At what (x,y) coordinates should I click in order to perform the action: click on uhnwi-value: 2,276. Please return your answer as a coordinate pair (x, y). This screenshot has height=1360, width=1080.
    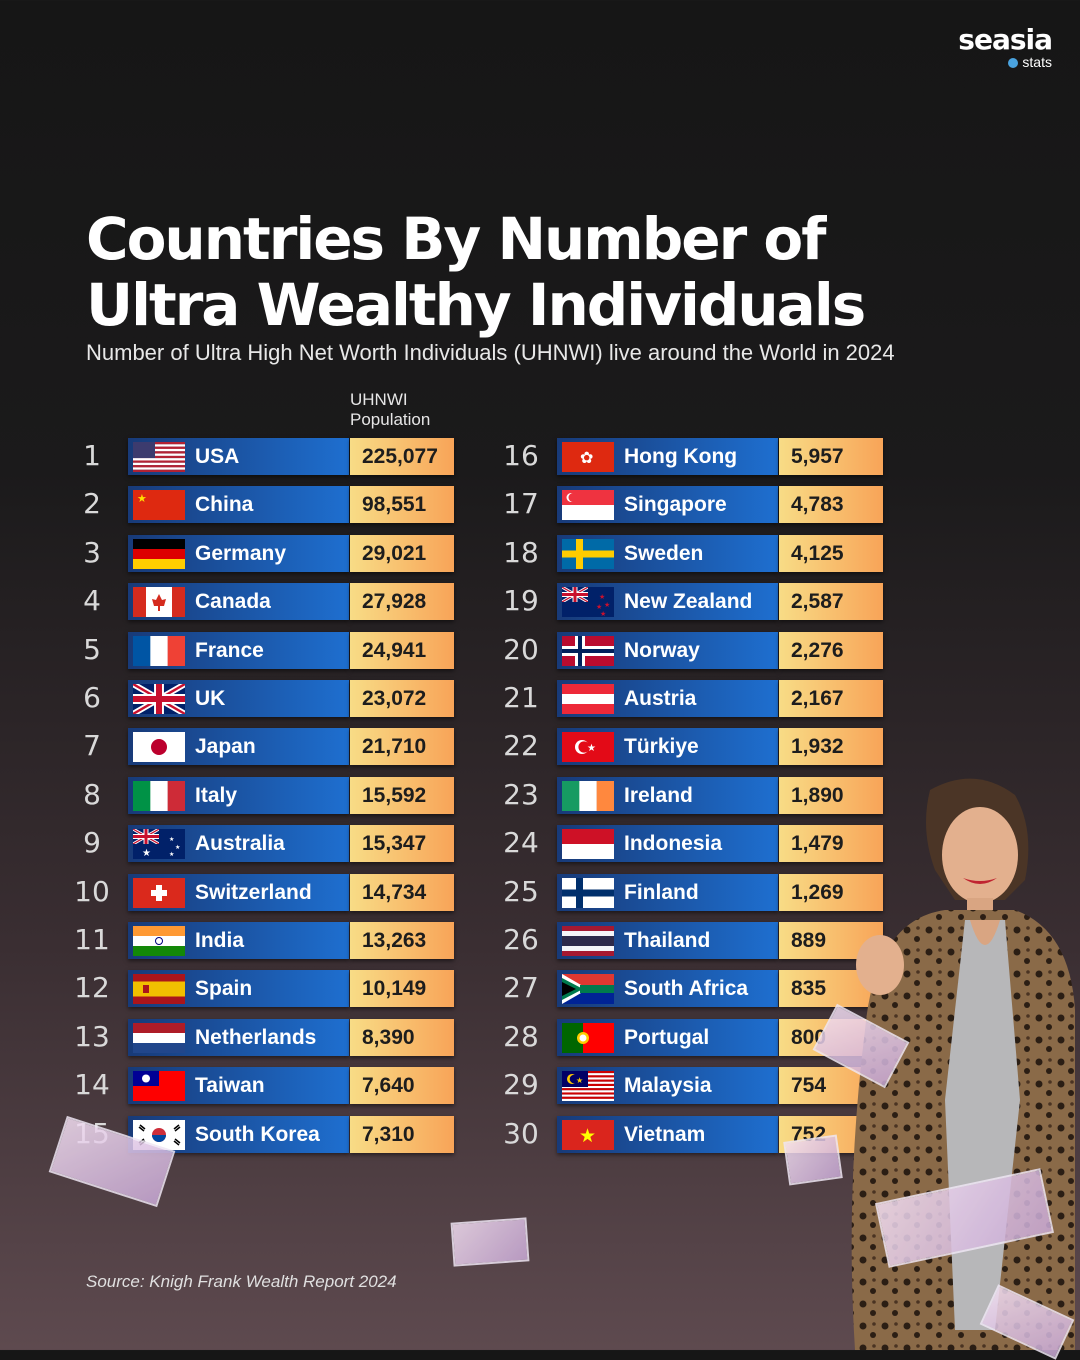
    Looking at the image, I should click on (817, 650).